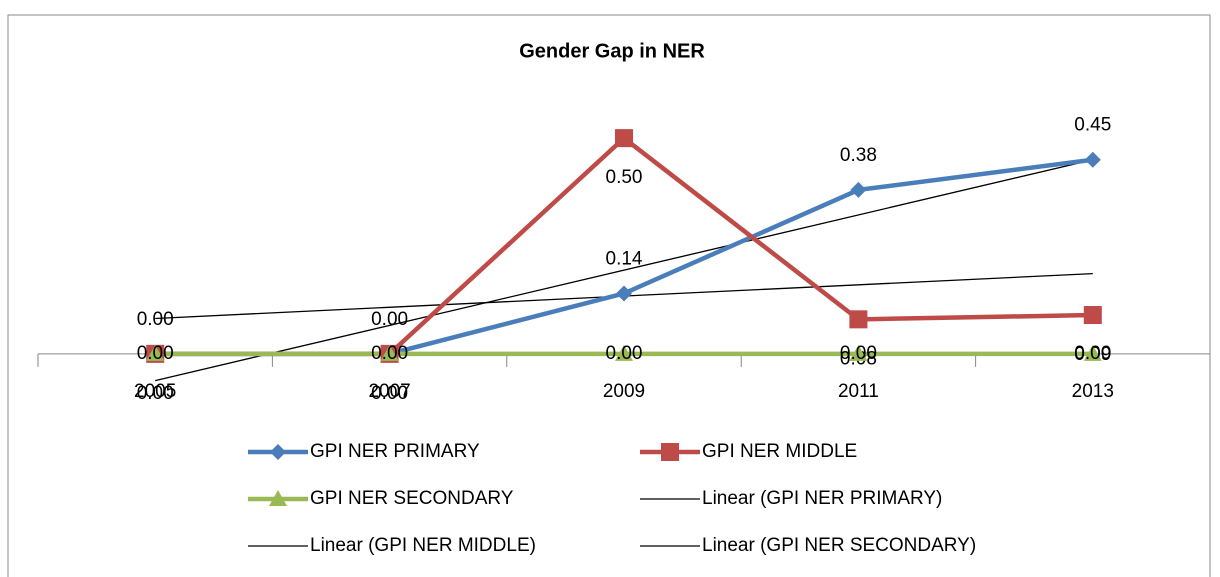 Image resolution: width=1220 pixels, height=577 pixels. I want to click on x-tick-label: 2005, so click(155, 391).